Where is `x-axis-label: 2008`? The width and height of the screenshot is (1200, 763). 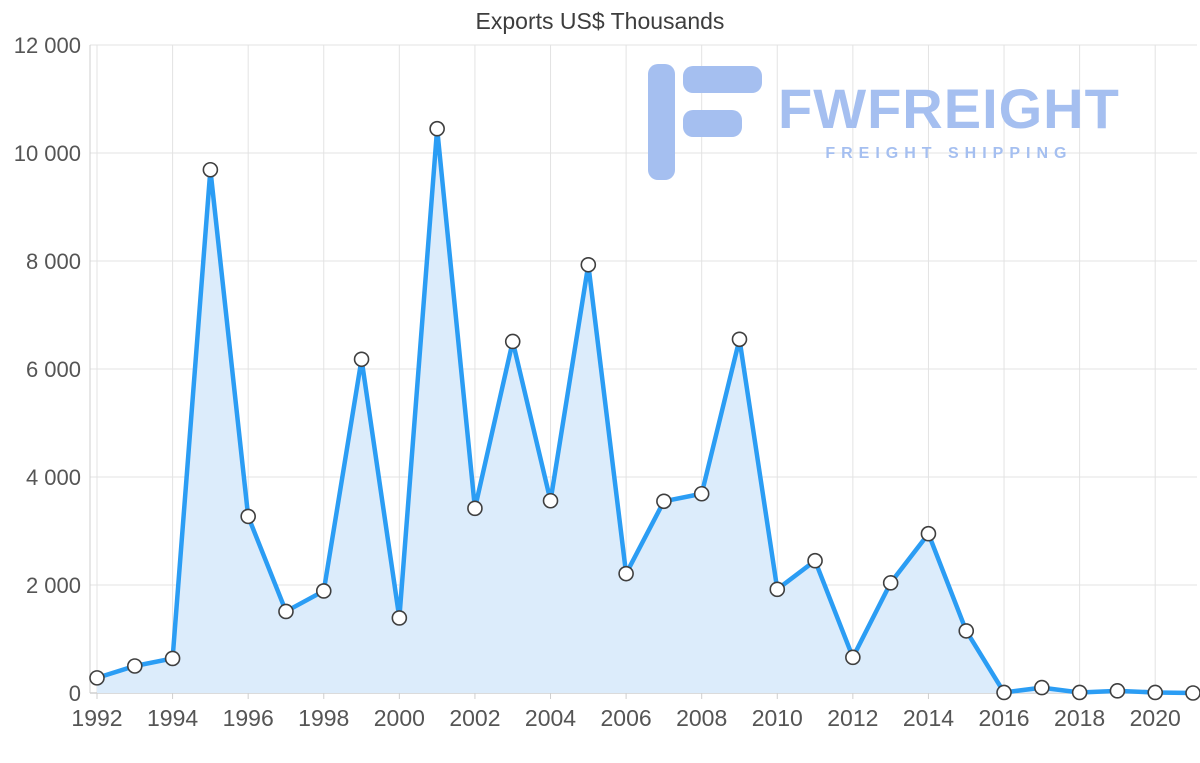
x-axis-label: 2008 is located at coordinates (701, 718).